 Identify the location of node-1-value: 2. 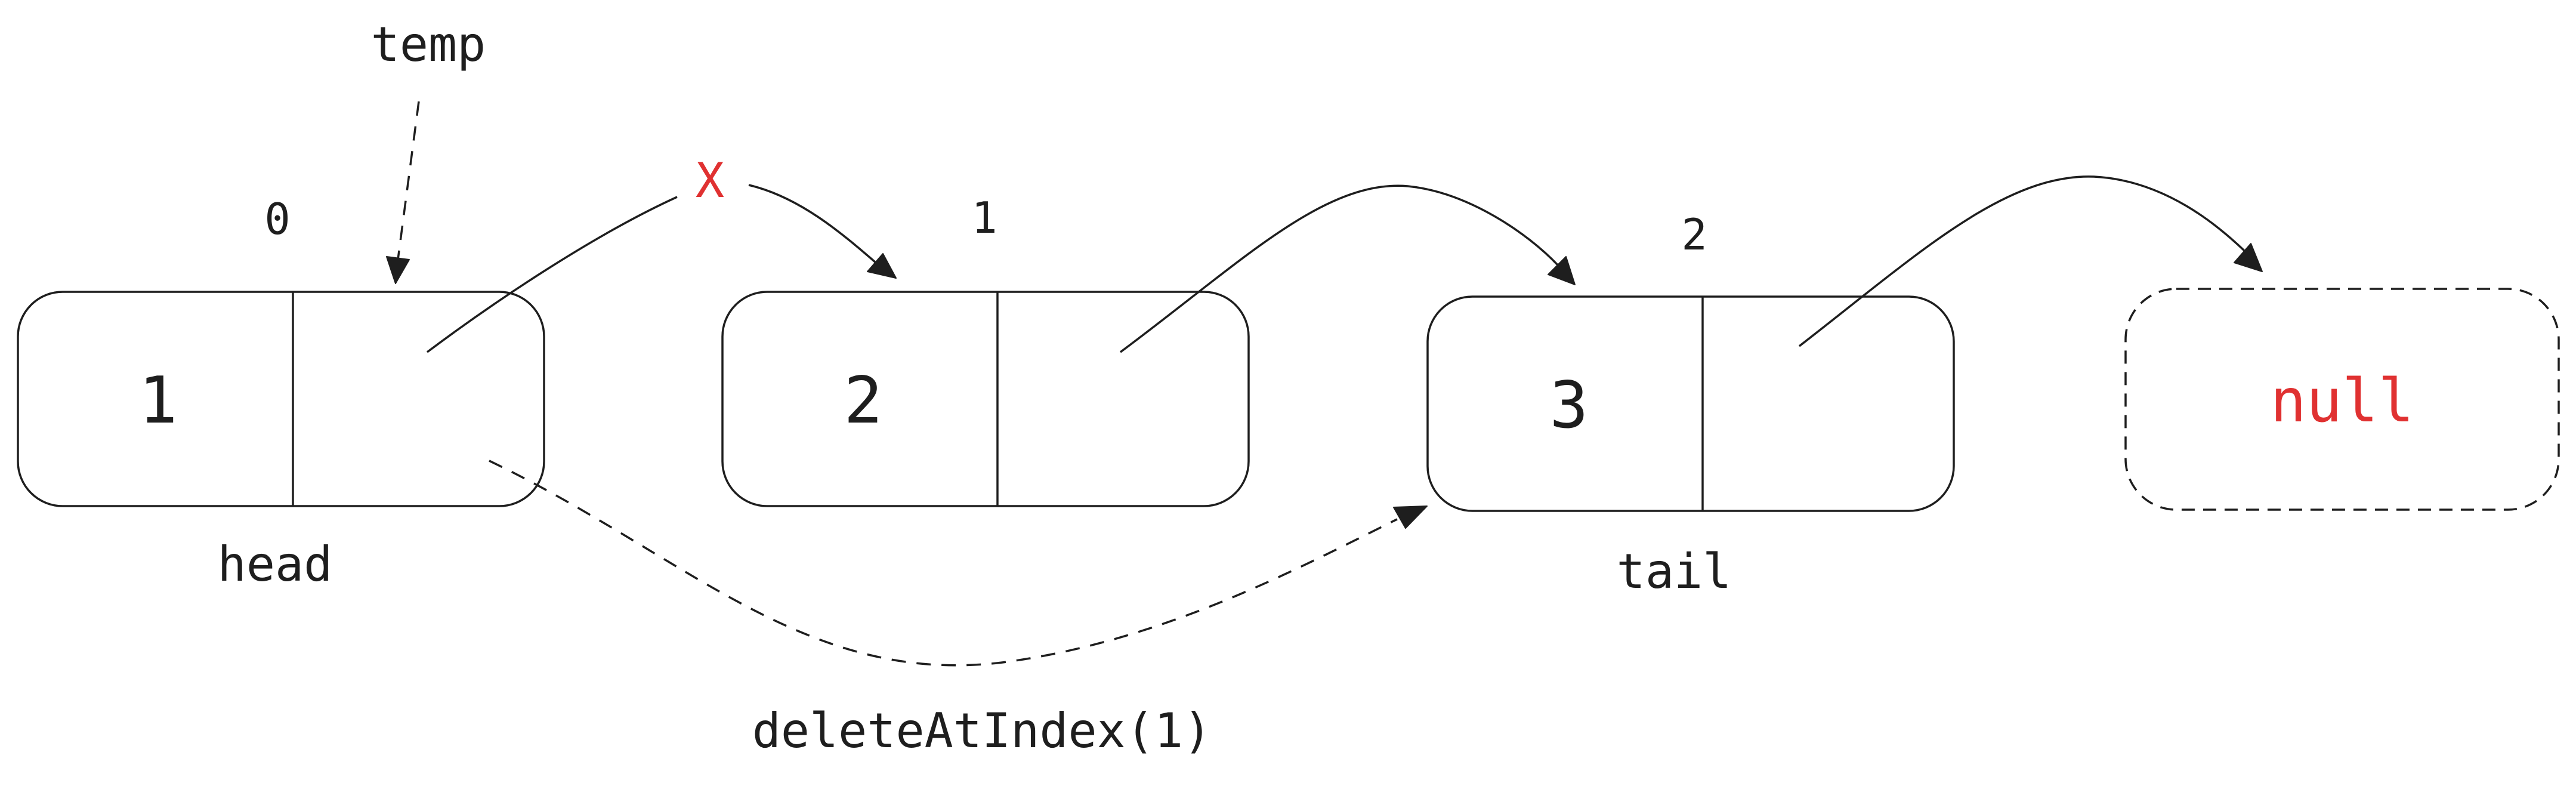
(863, 400).